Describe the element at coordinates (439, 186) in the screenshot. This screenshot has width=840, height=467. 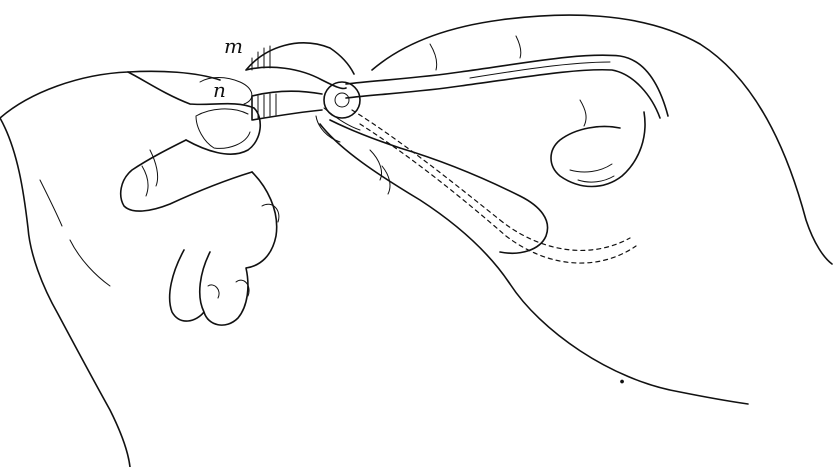
I see `right-thumb` at that location.